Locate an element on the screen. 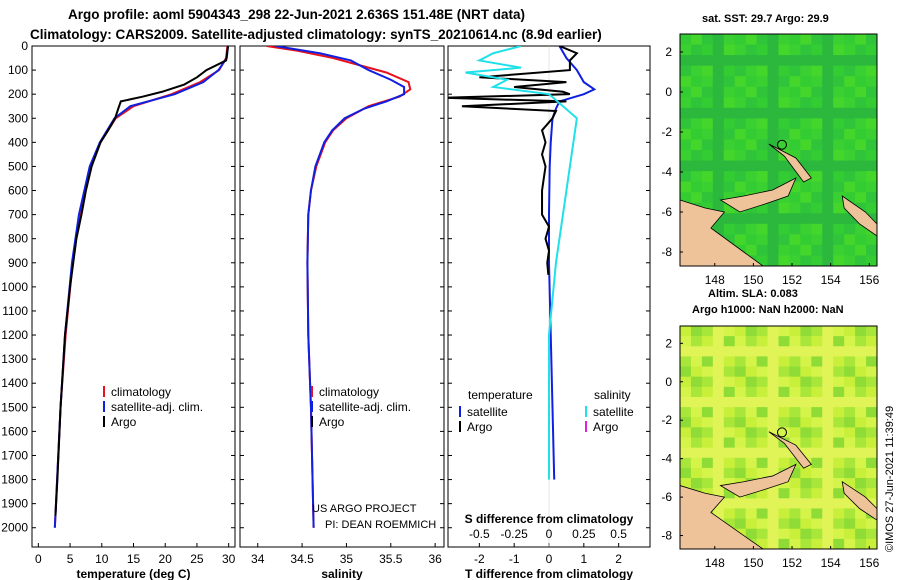 Image resolution: width=900 pixels, height=580 pixels. y-tick-label: 0 is located at coordinates (24, 46).